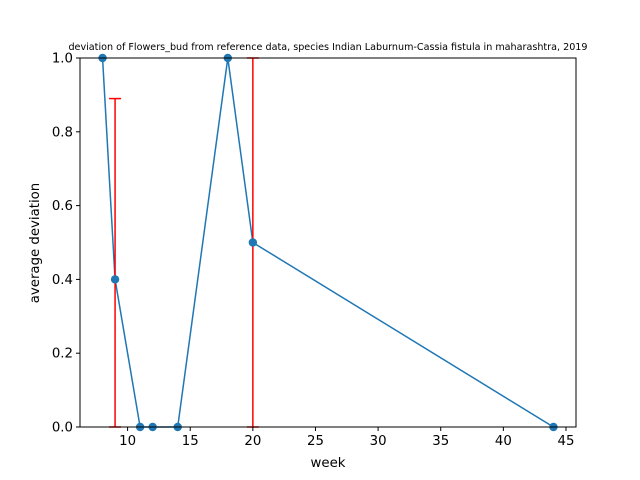 The height and width of the screenshot is (480, 640). I want to click on y-axis-label: average deviation, so click(35, 243).